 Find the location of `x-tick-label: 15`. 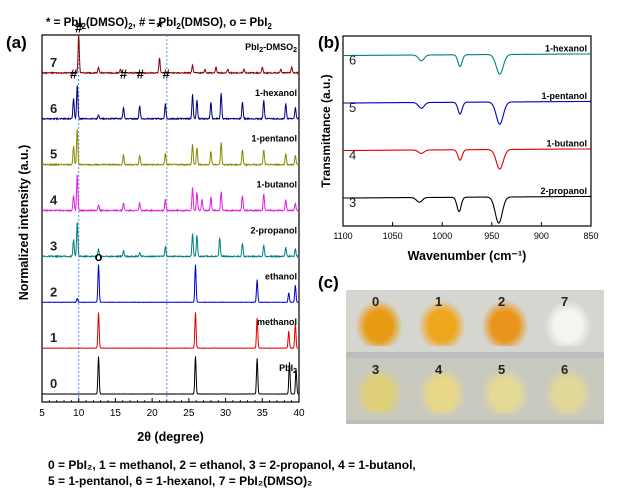

x-tick-label: 15 is located at coordinates (116, 413).